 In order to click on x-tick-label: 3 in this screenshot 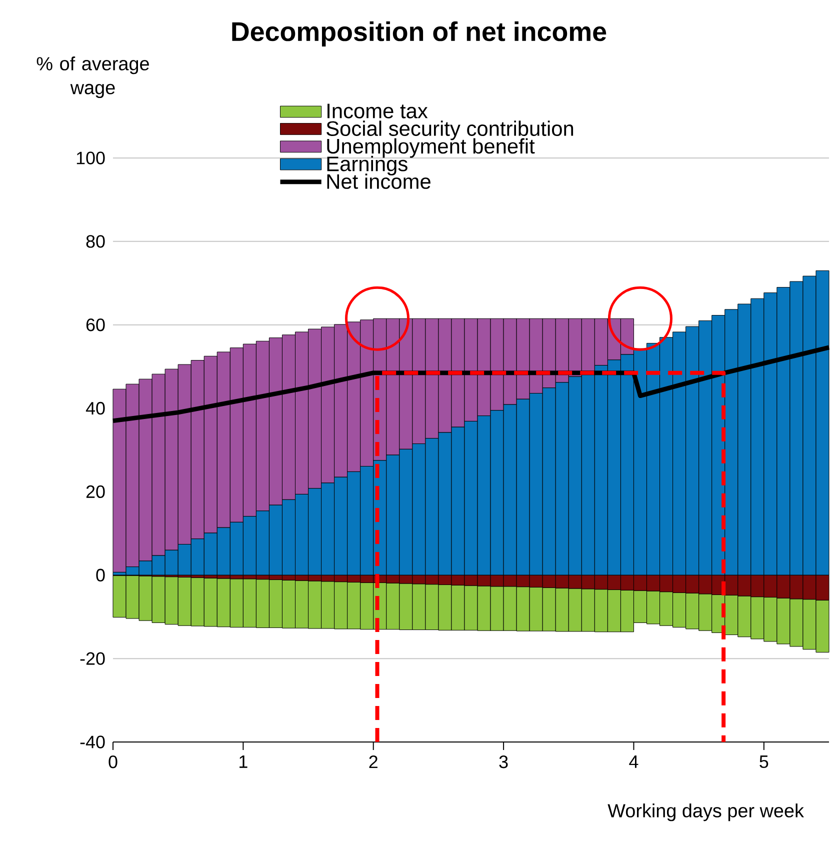, I will do `click(503, 762)`.